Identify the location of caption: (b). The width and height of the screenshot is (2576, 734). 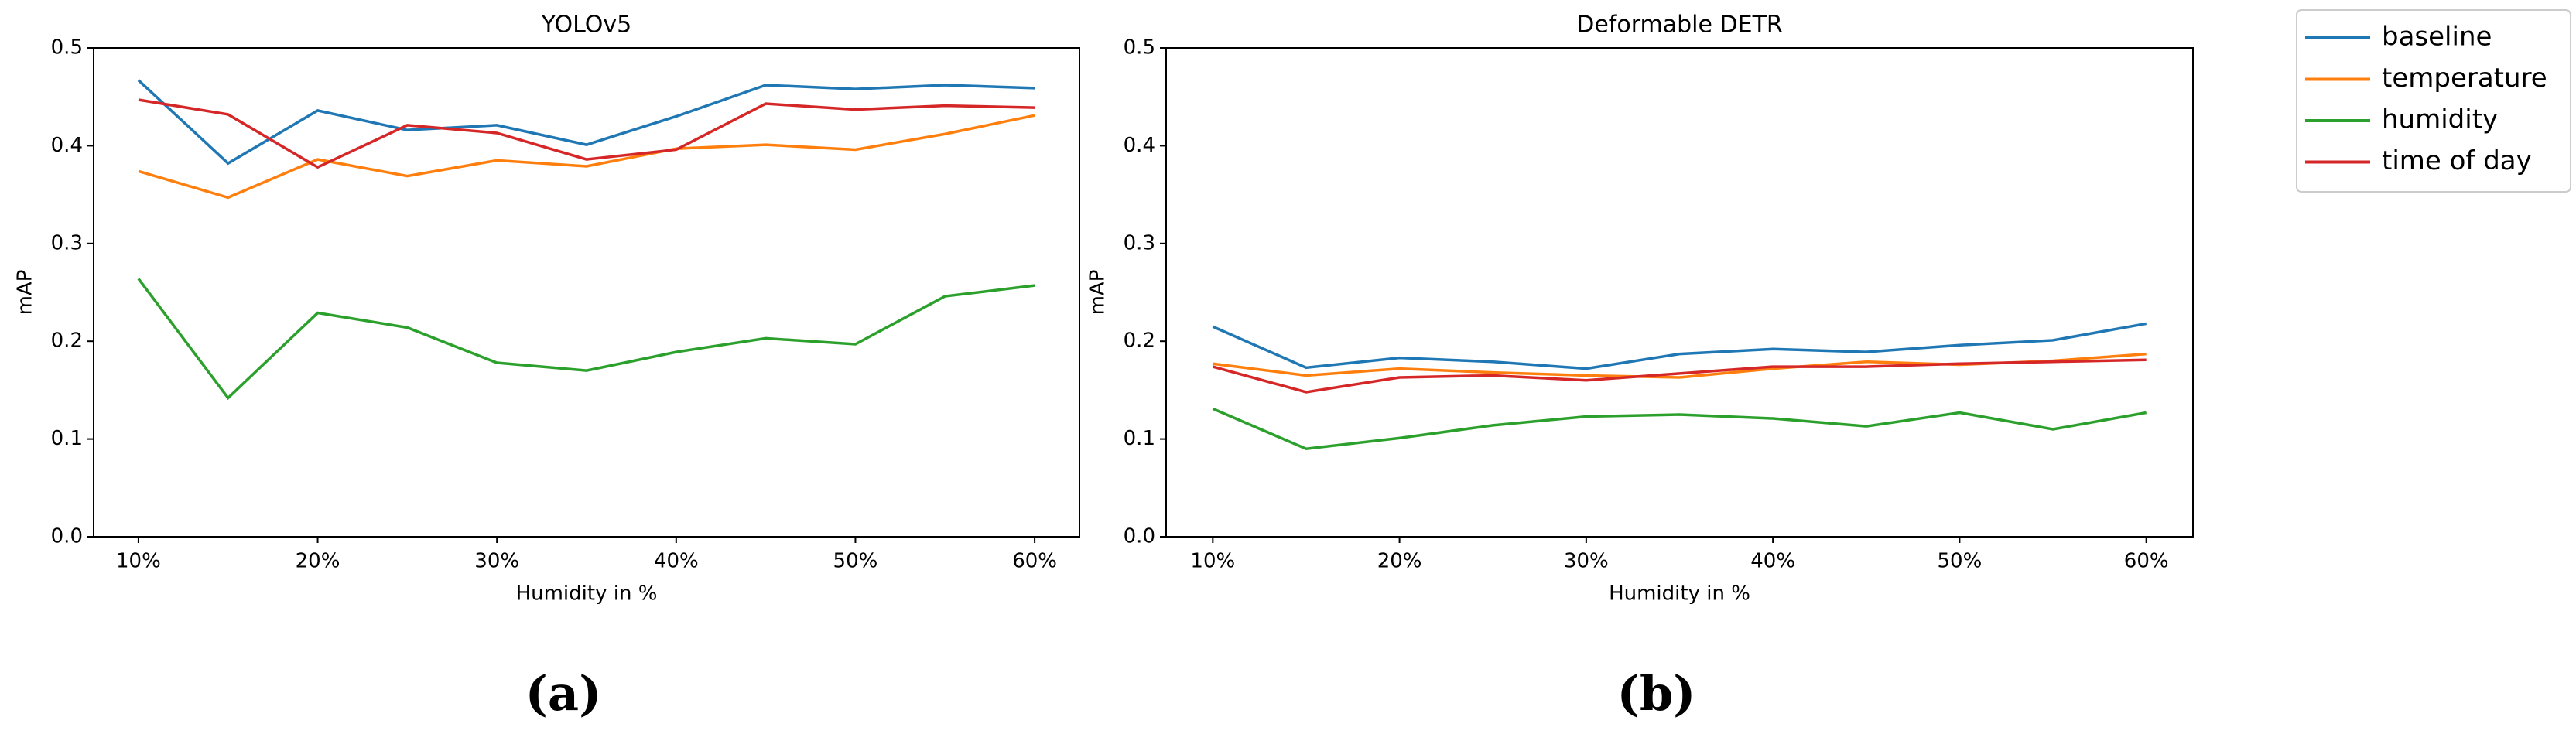
(1655, 693).